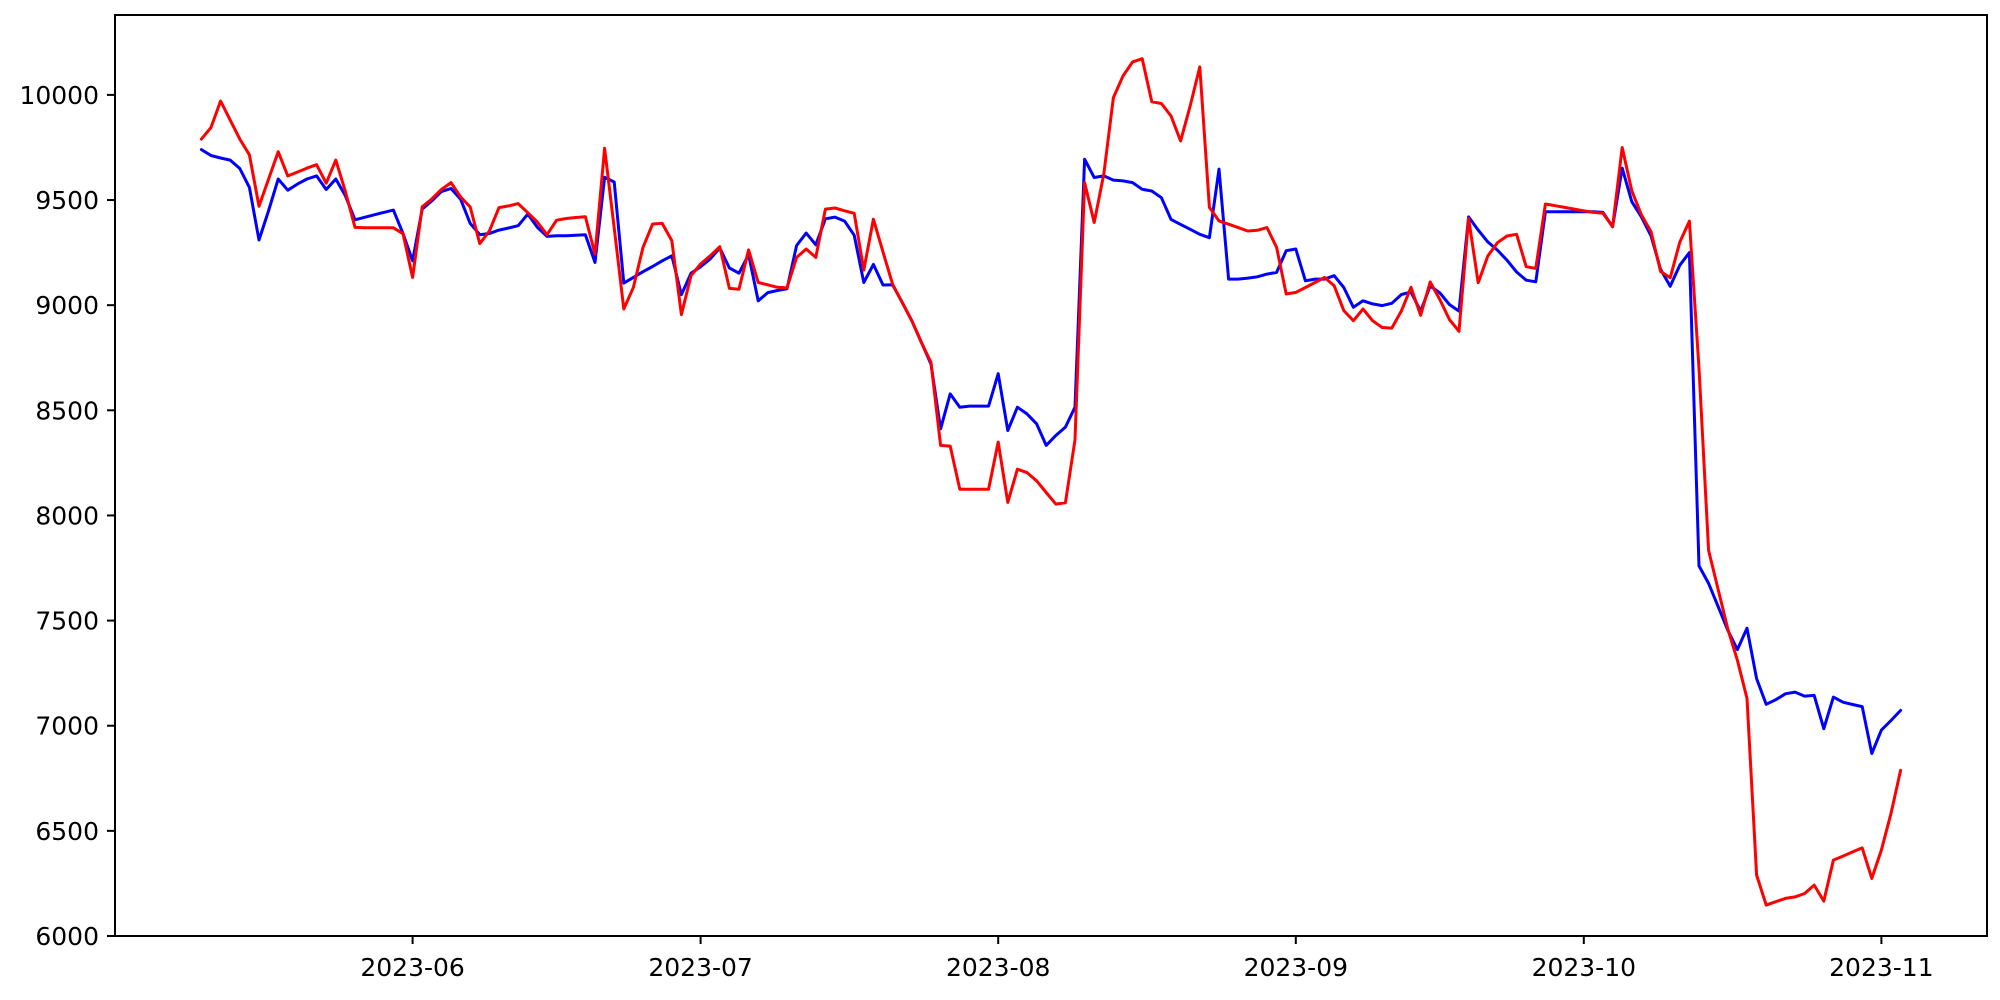 This screenshot has width=2000, height=1000. Describe the element at coordinates (67, 621) in the screenshot. I see `y-tick-label: 7500` at that location.